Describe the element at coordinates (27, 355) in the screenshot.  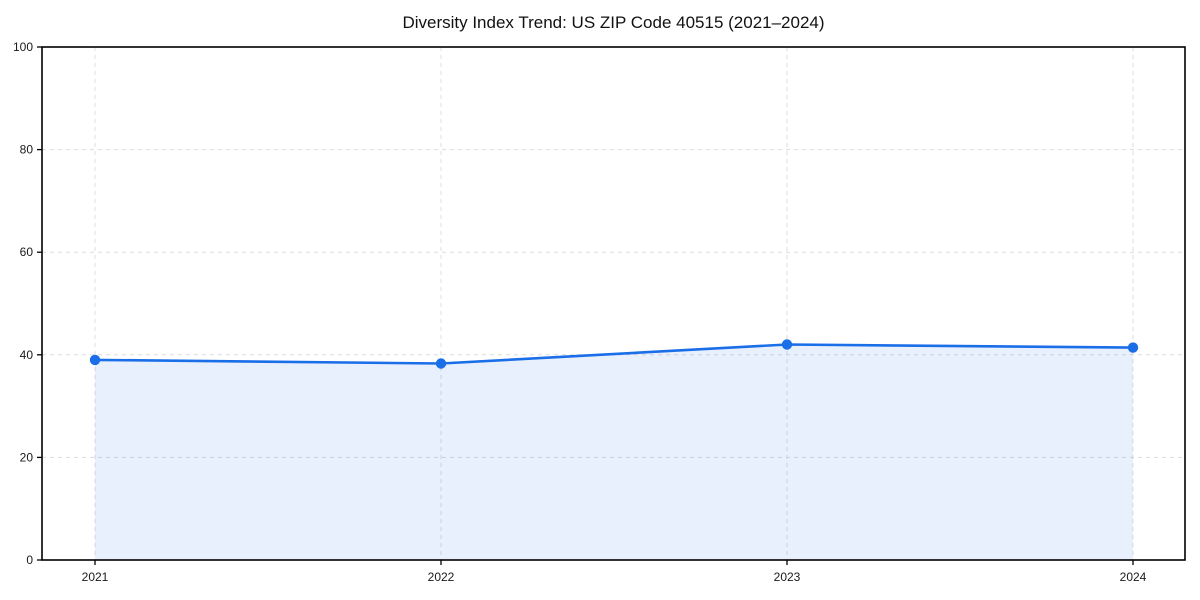
I see `y-tick-label-40: 40` at that location.